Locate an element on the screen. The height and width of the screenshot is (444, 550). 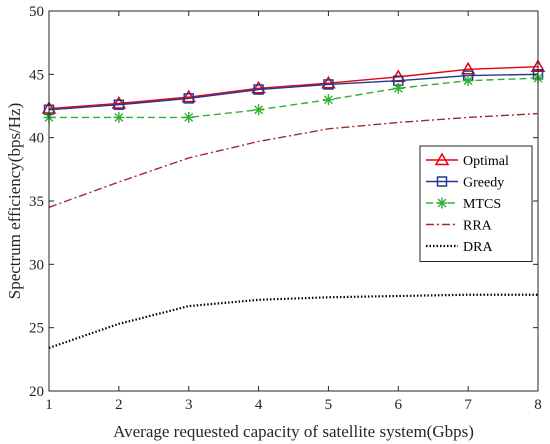
series-line-greedy is located at coordinates (293, 92).